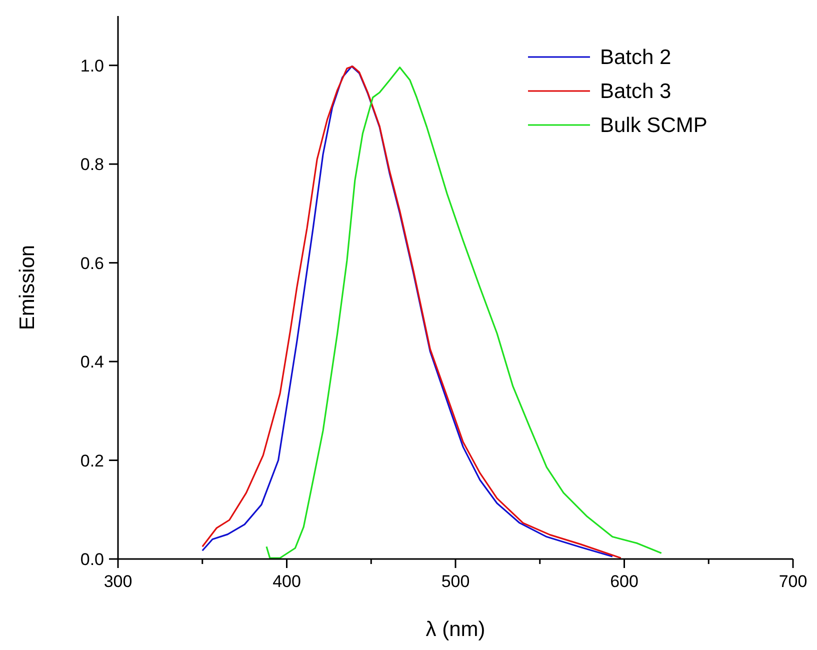  Describe the element at coordinates (92, 164) in the screenshot. I see `y-tick-label: 0.8` at that location.